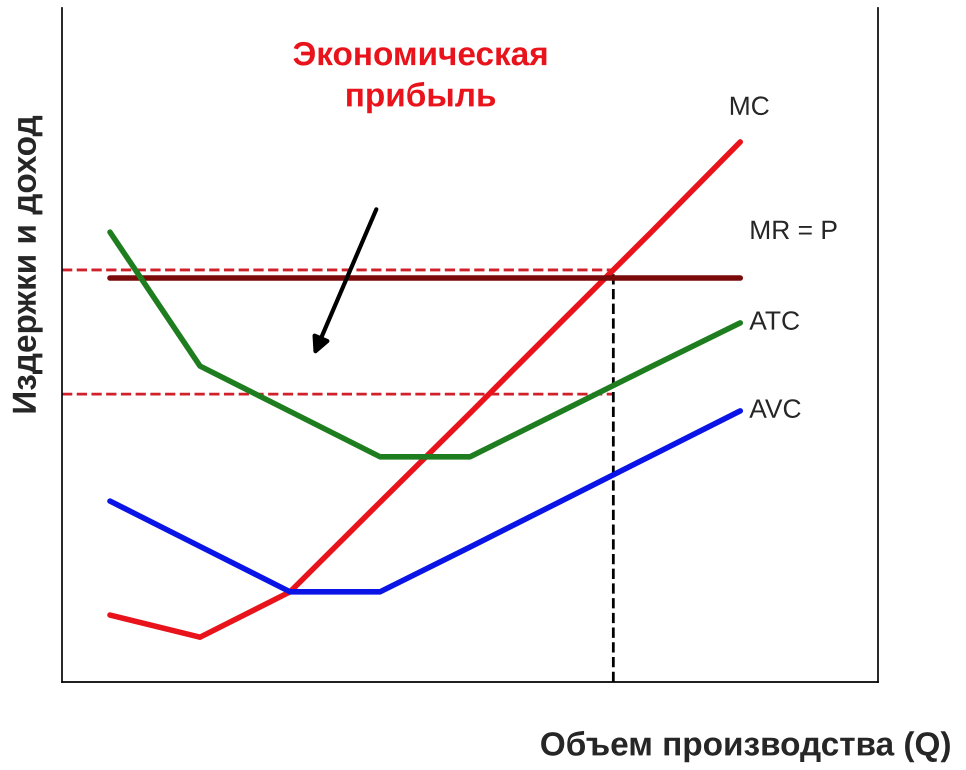 This screenshot has width=966, height=770. I want to click on text: Экономическая прибыль, so click(419, 78).